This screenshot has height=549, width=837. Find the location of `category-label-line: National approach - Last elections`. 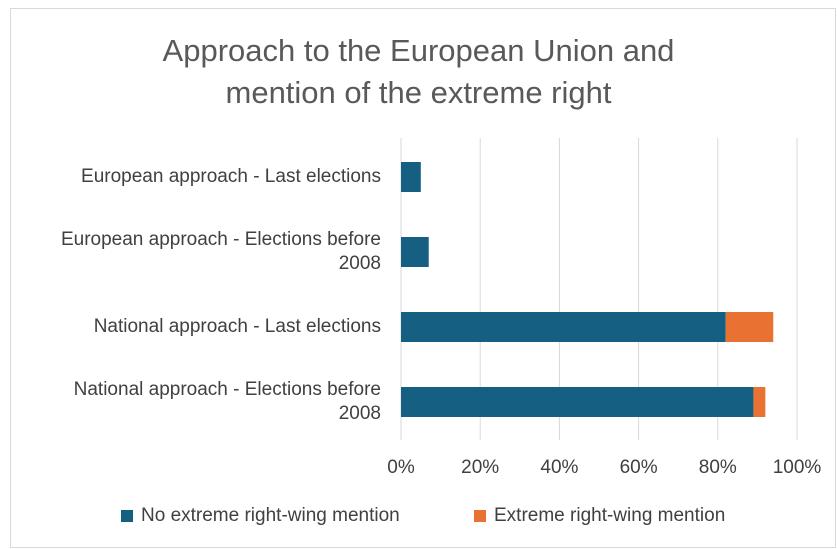

category-label-line: National approach - Last elections is located at coordinates (237, 326).